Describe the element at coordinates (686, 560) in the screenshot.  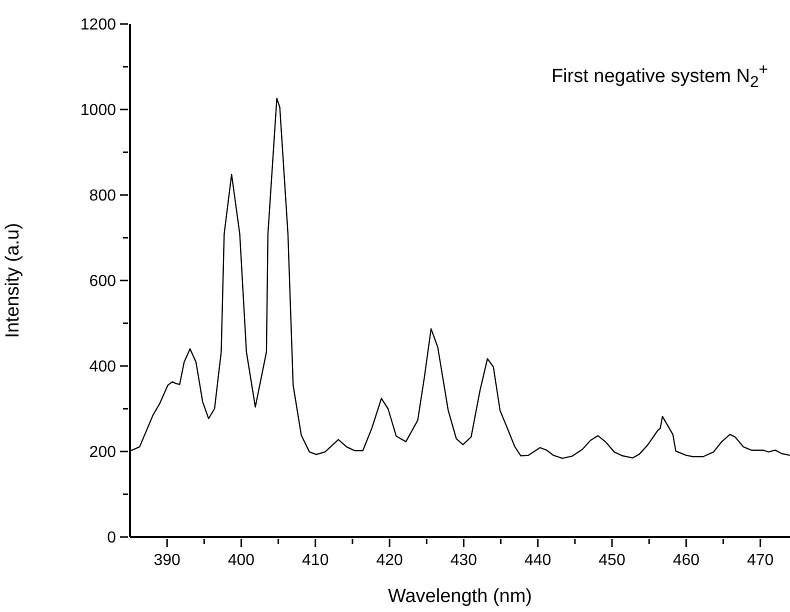
I see `x-tick-label: 460` at that location.